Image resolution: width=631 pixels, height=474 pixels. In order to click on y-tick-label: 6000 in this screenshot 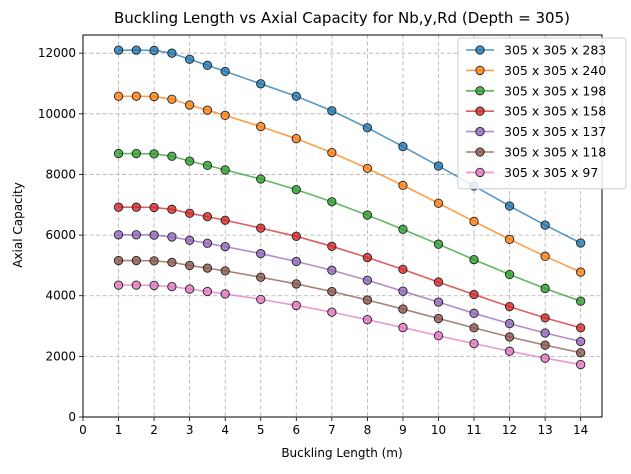, I will do `click(60, 235)`.